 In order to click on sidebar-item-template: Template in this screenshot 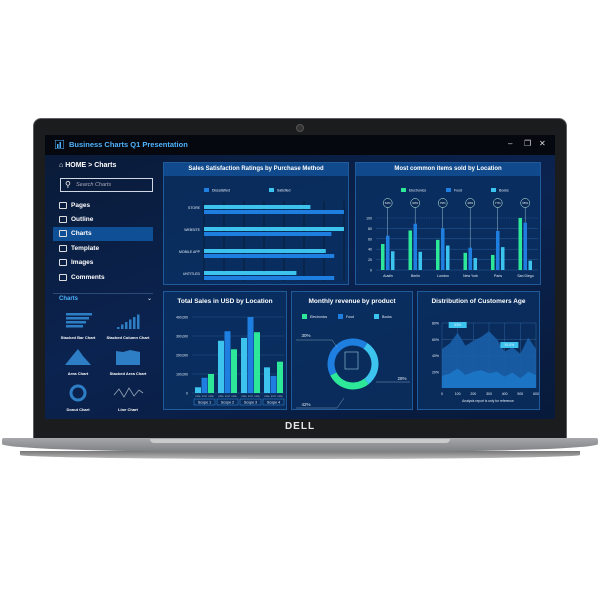, I will do `click(103, 249)`.